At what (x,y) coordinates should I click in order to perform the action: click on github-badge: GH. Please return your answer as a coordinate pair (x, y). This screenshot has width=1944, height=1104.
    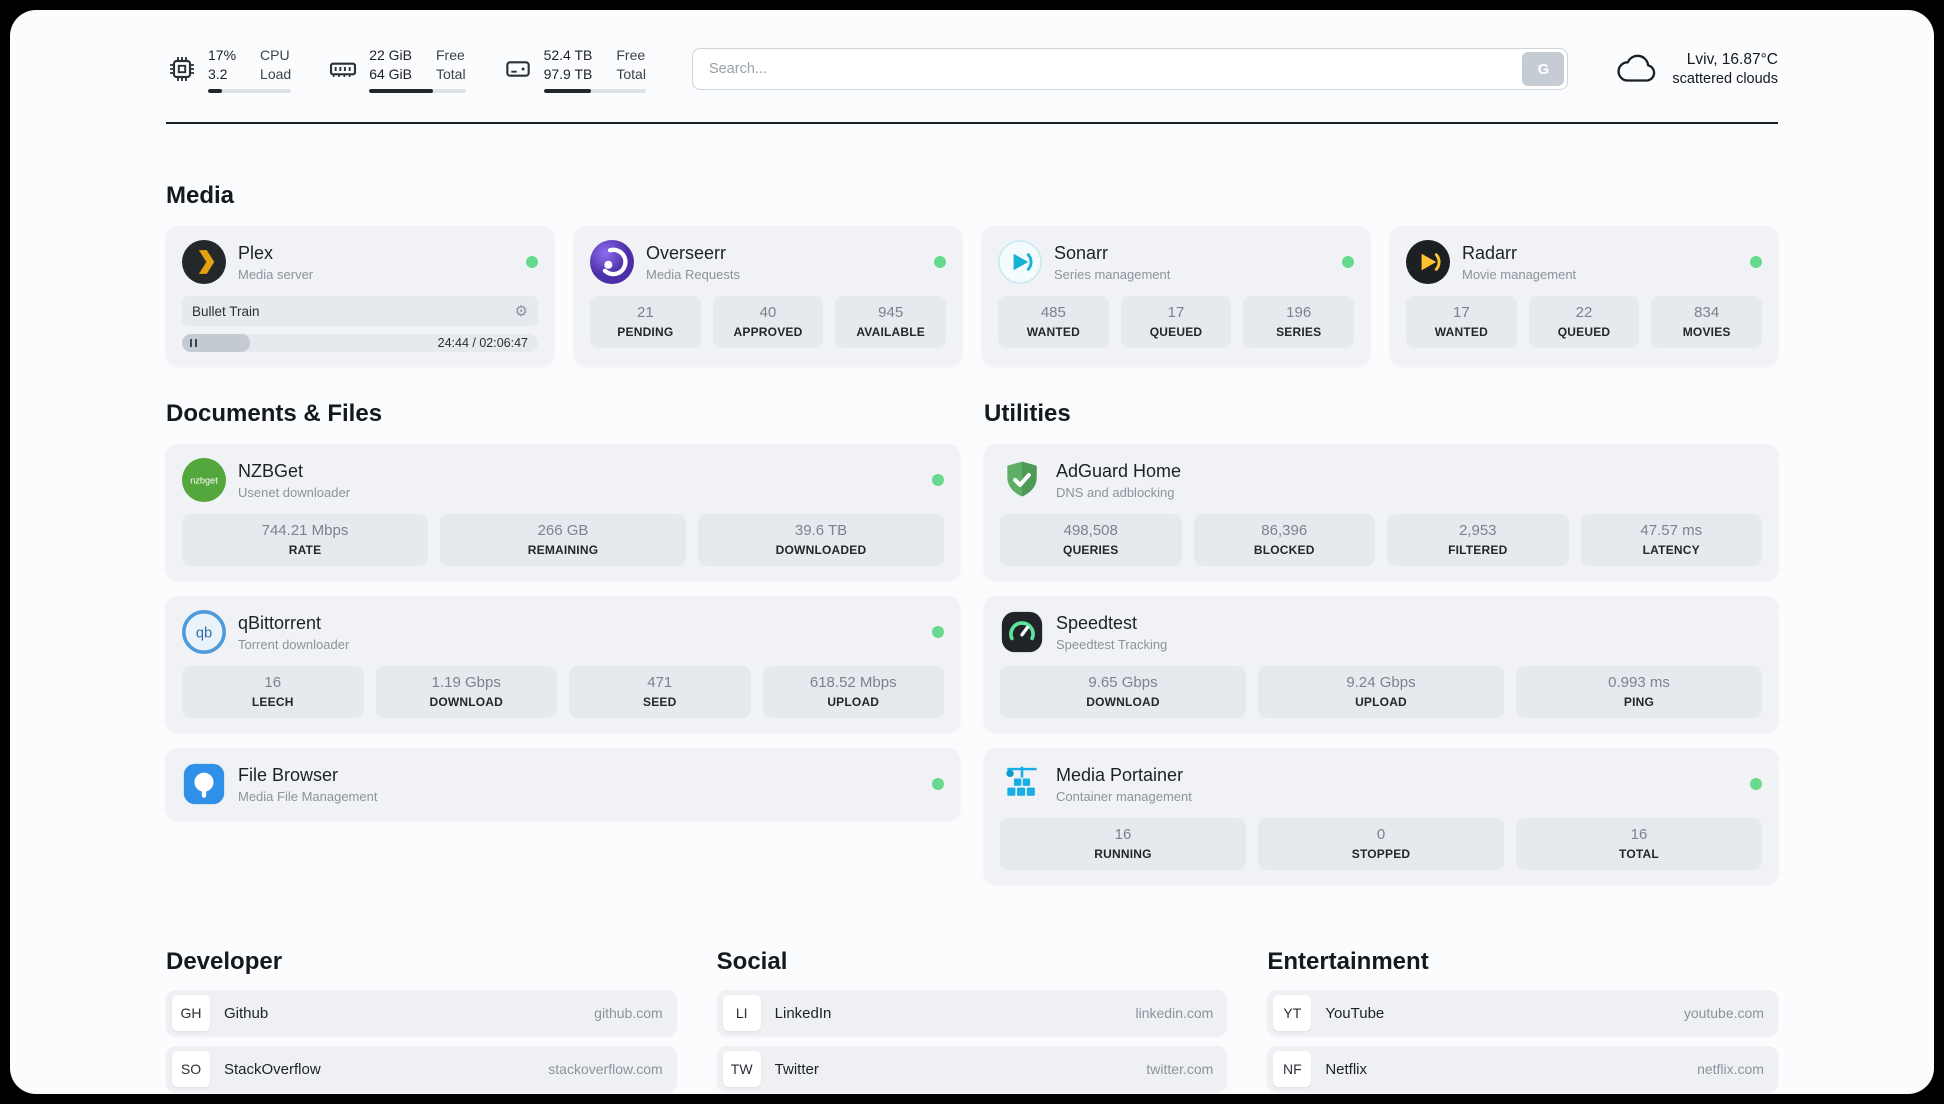
    Looking at the image, I should click on (191, 1013).